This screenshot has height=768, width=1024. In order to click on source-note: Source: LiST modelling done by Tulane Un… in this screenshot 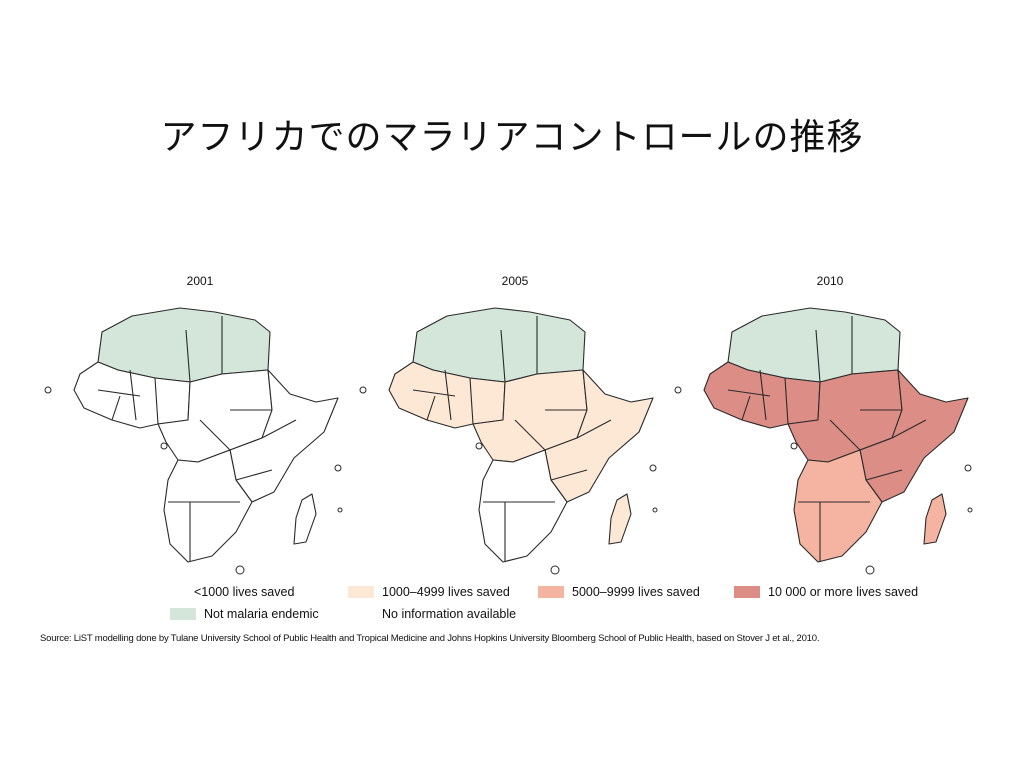, I will do `click(430, 638)`.